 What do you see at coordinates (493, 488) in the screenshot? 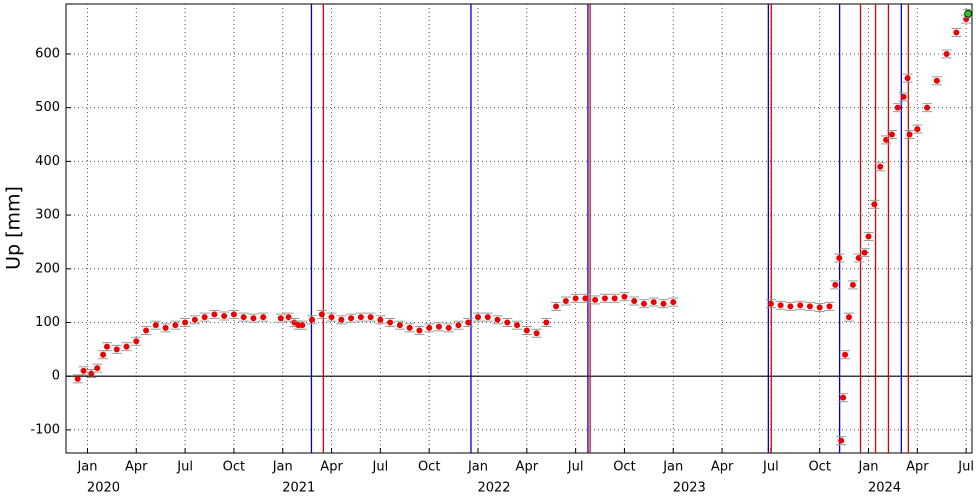
I see `year-label: 2022` at bounding box center [493, 488].